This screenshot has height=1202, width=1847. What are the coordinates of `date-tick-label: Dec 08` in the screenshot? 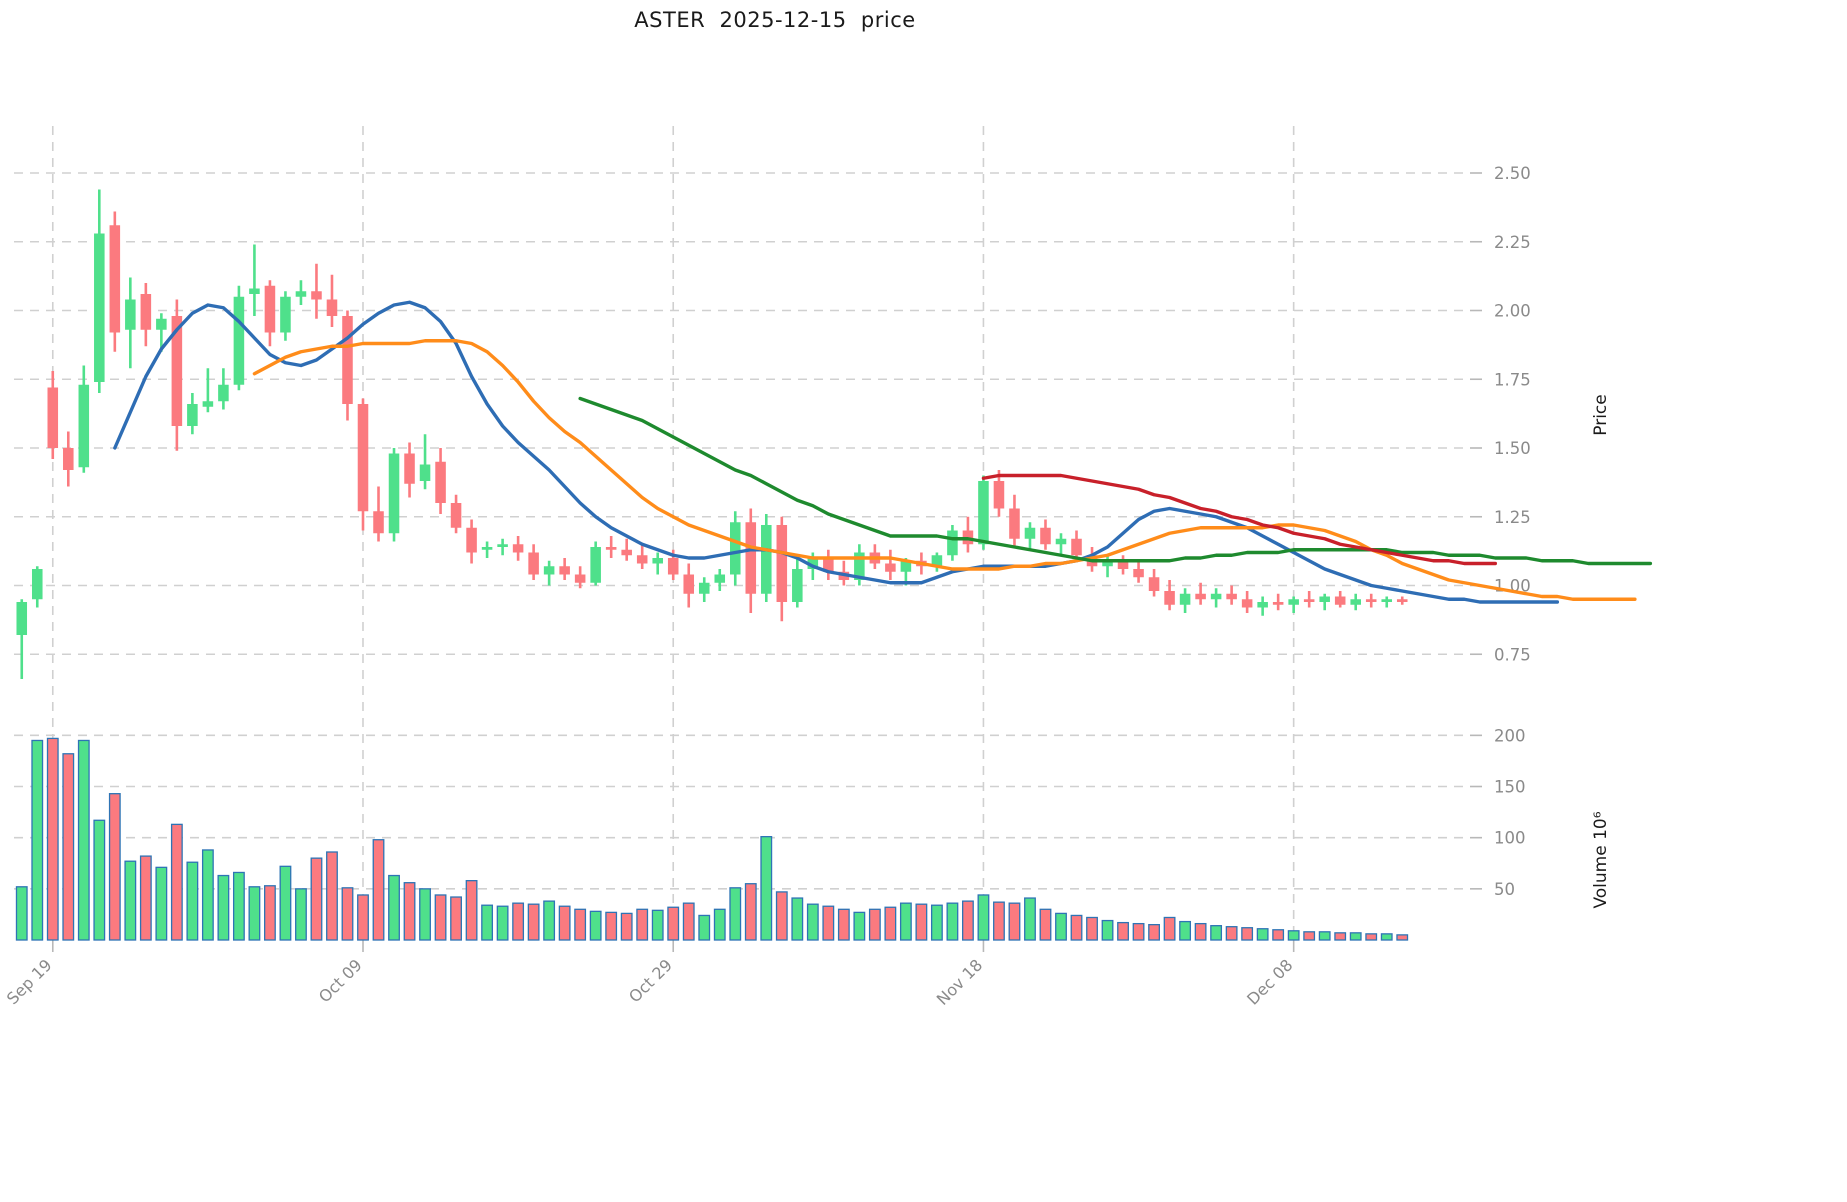 It's located at (1269, 981).